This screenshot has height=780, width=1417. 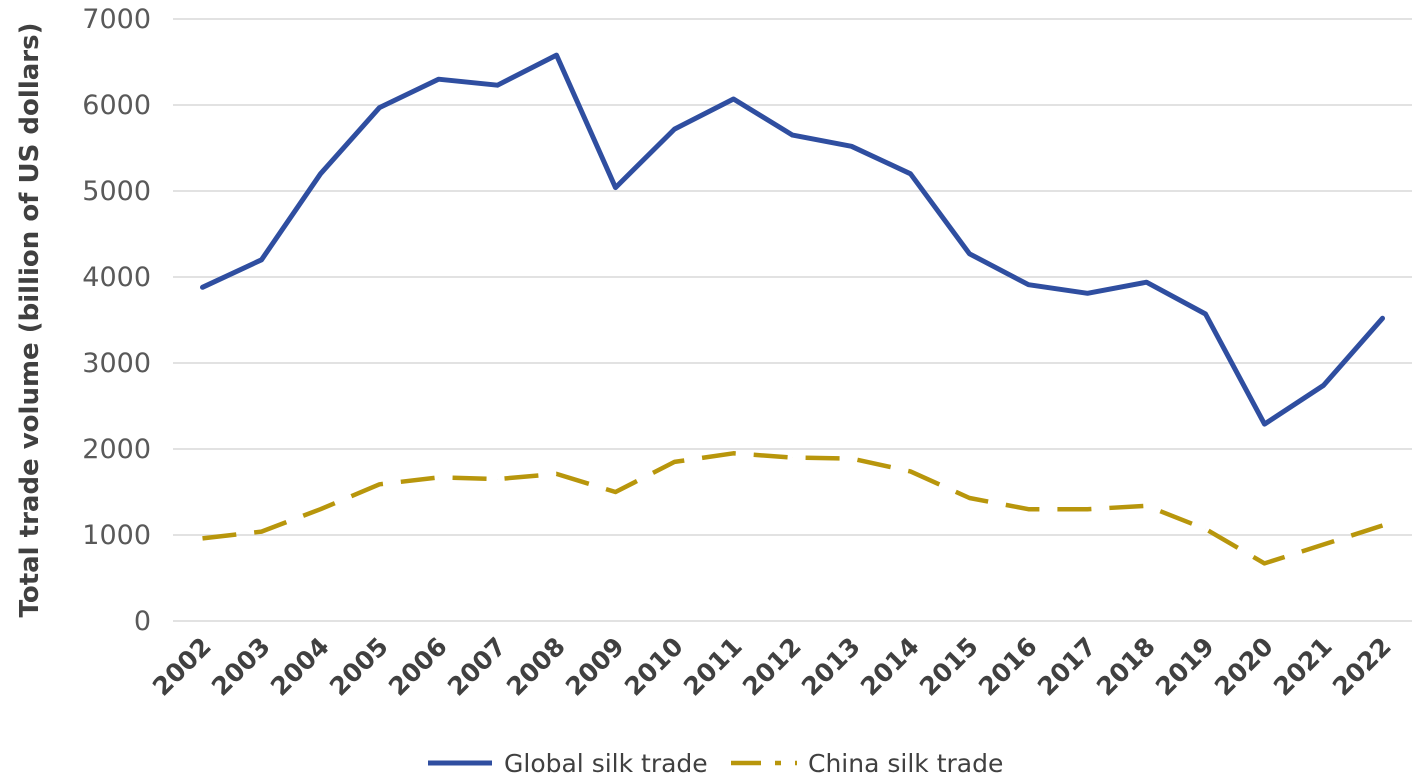 I want to click on x-tick-label: 2004, so click(x=300, y=667).